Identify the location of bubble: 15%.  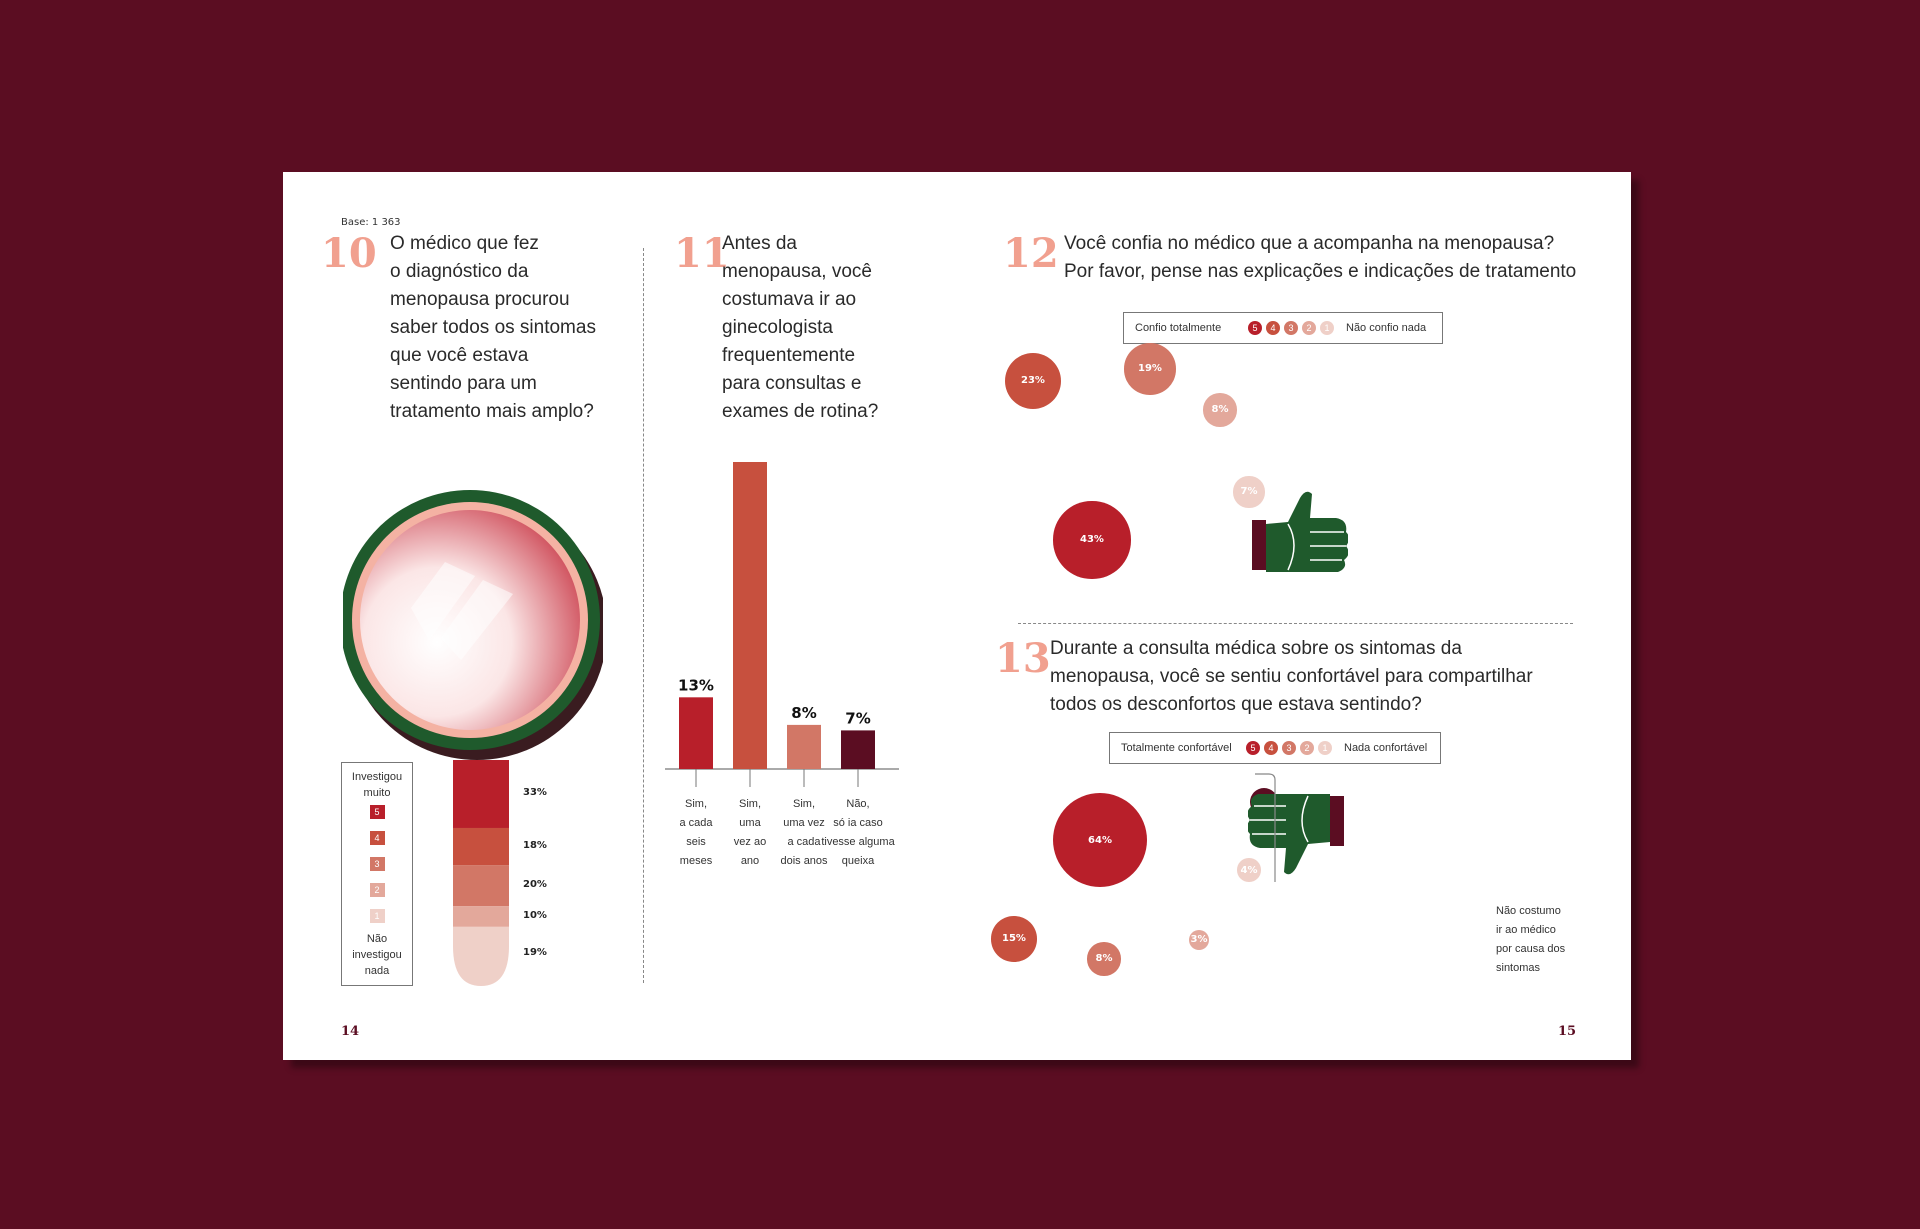
(1014, 939).